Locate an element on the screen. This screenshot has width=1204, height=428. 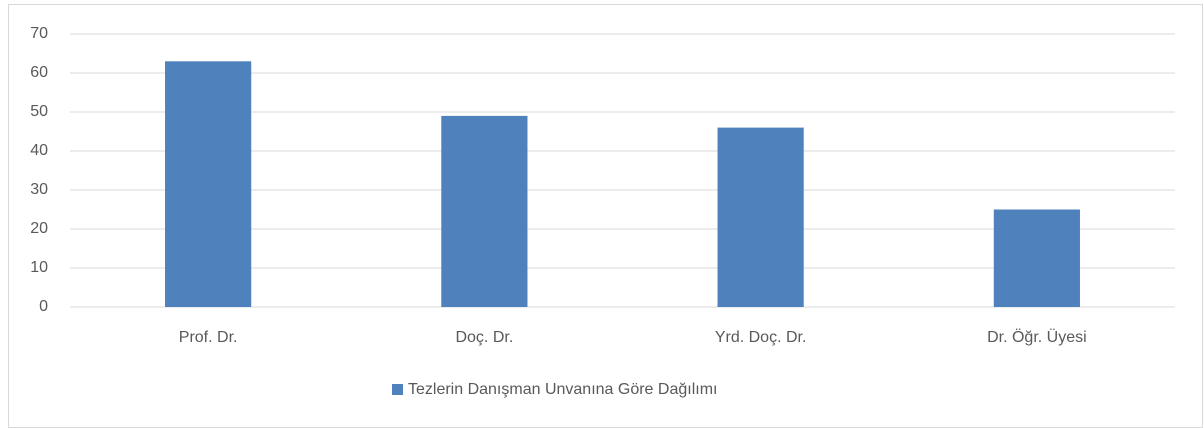
y-tick-label: 20 is located at coordinates (39, 228).